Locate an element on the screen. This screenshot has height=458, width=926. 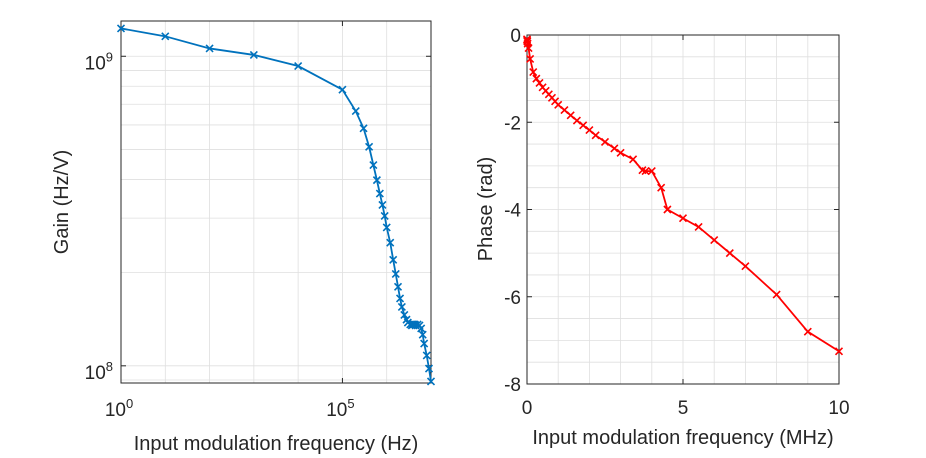
gain-y-tick-label: 10⁹ is located at coordinates (99, 61).